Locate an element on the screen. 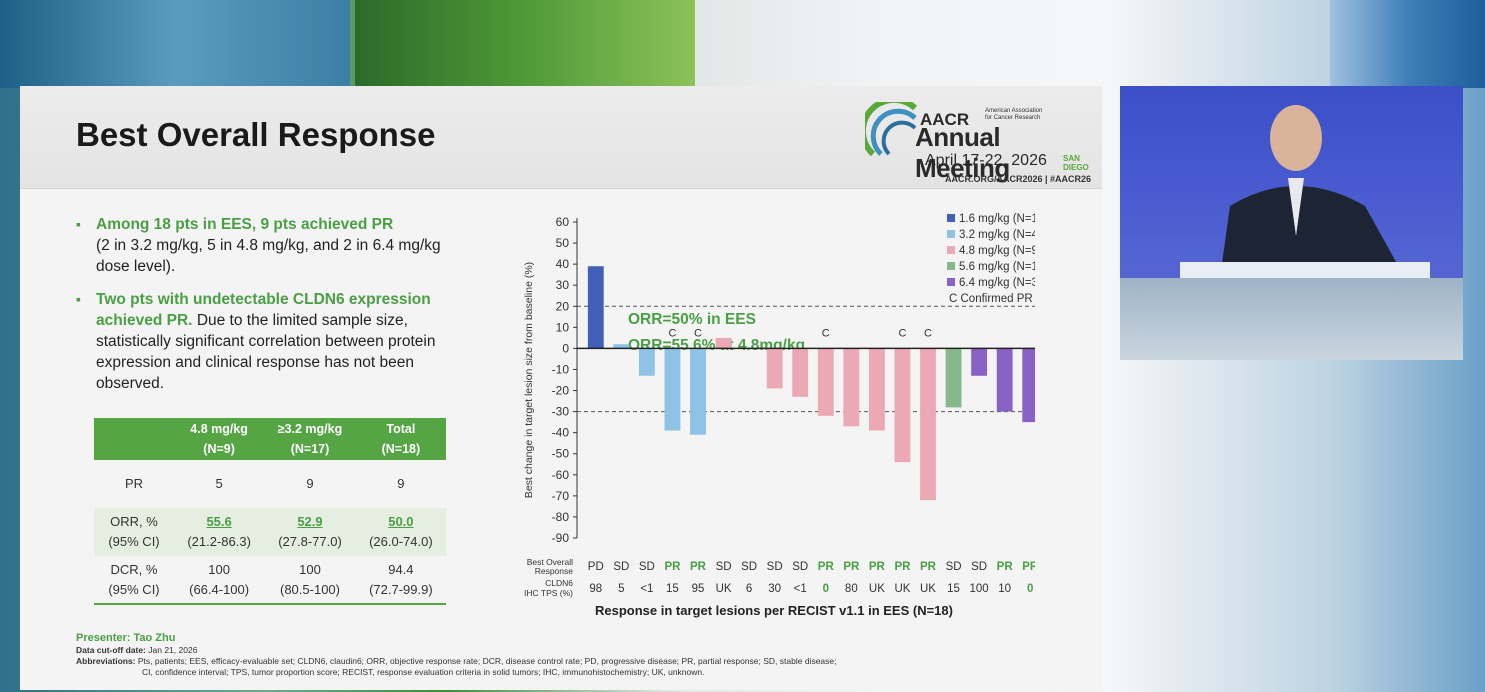 The width and height of the screenshot is (1485, 692). background-lab-photo is located at coordinates (1291, 319).